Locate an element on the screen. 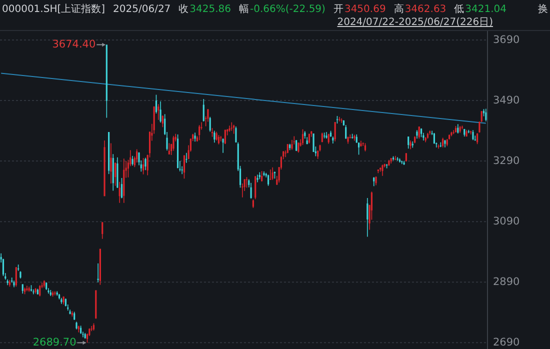 Image resolution: width=550 pixels, height=349 pixels. text: 3425.86 is located at coordinates (211, 9).